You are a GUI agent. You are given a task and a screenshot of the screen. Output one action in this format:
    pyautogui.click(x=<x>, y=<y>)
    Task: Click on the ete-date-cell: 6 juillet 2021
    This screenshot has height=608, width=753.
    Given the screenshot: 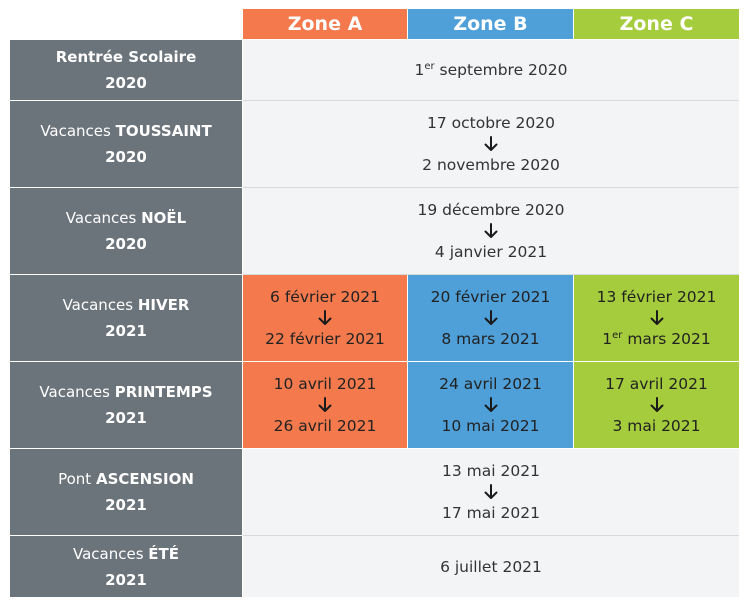 What is the action you would take?
    pyautogui.click(x=491, y=566)
    